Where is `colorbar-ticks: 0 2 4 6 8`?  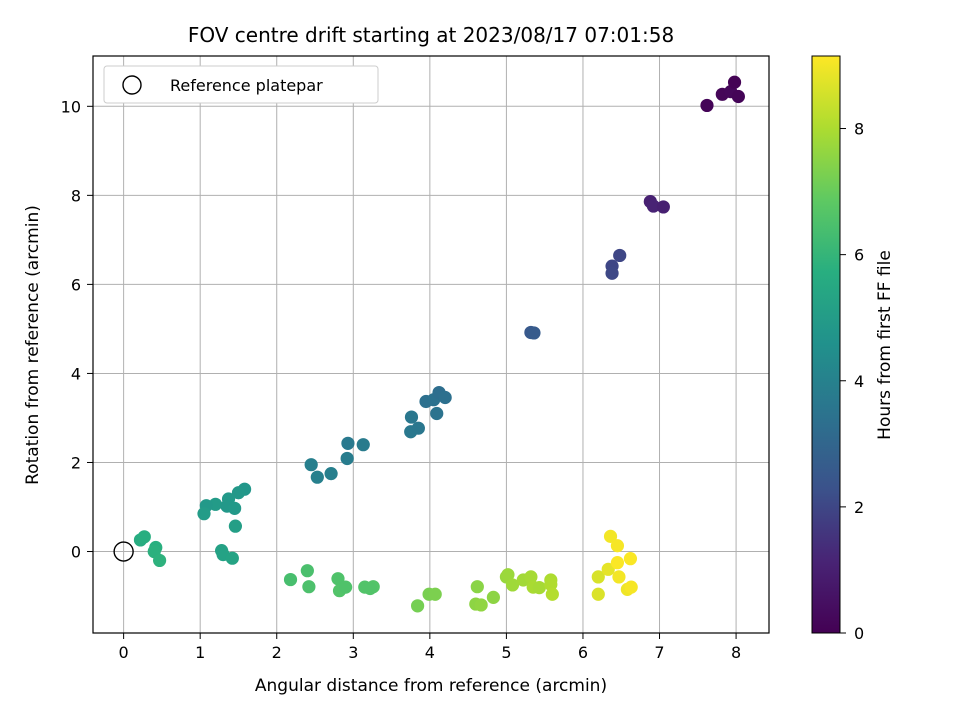
colorbar-ticks: 0 2 4 6 8 is located at coordinates (852, 381).